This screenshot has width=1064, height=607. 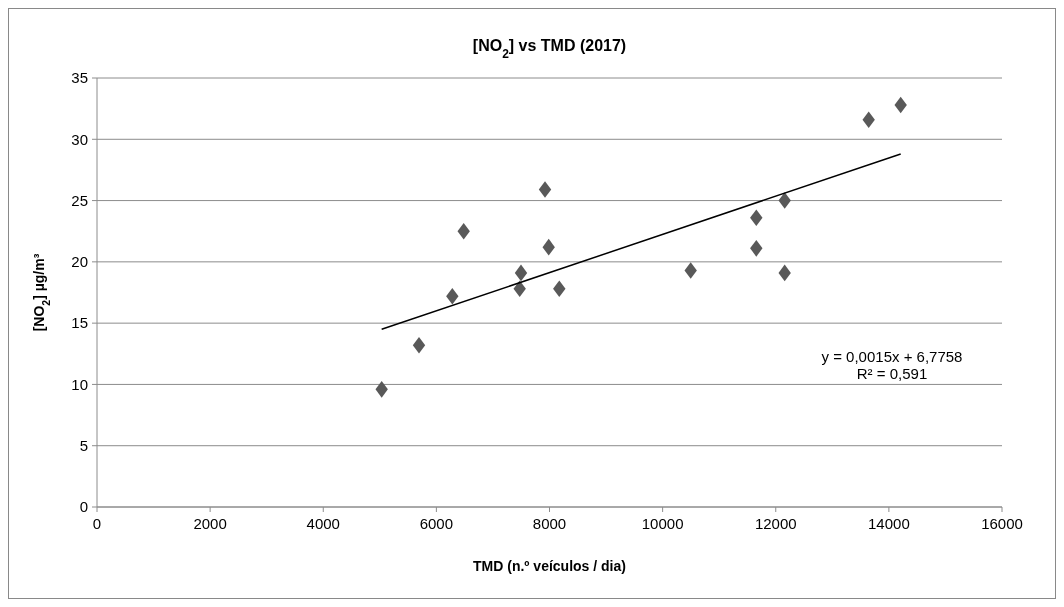 What do you see at coordinates (79, 262) in the screenshot?
I see `y-tick-label: 20` at bounding box center [79, 262].